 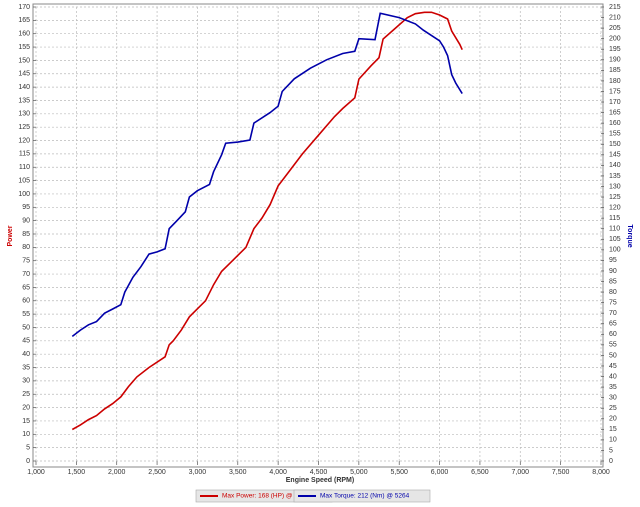 I want to click on x-tick-label: 4,500, so click(x=319, y=472).